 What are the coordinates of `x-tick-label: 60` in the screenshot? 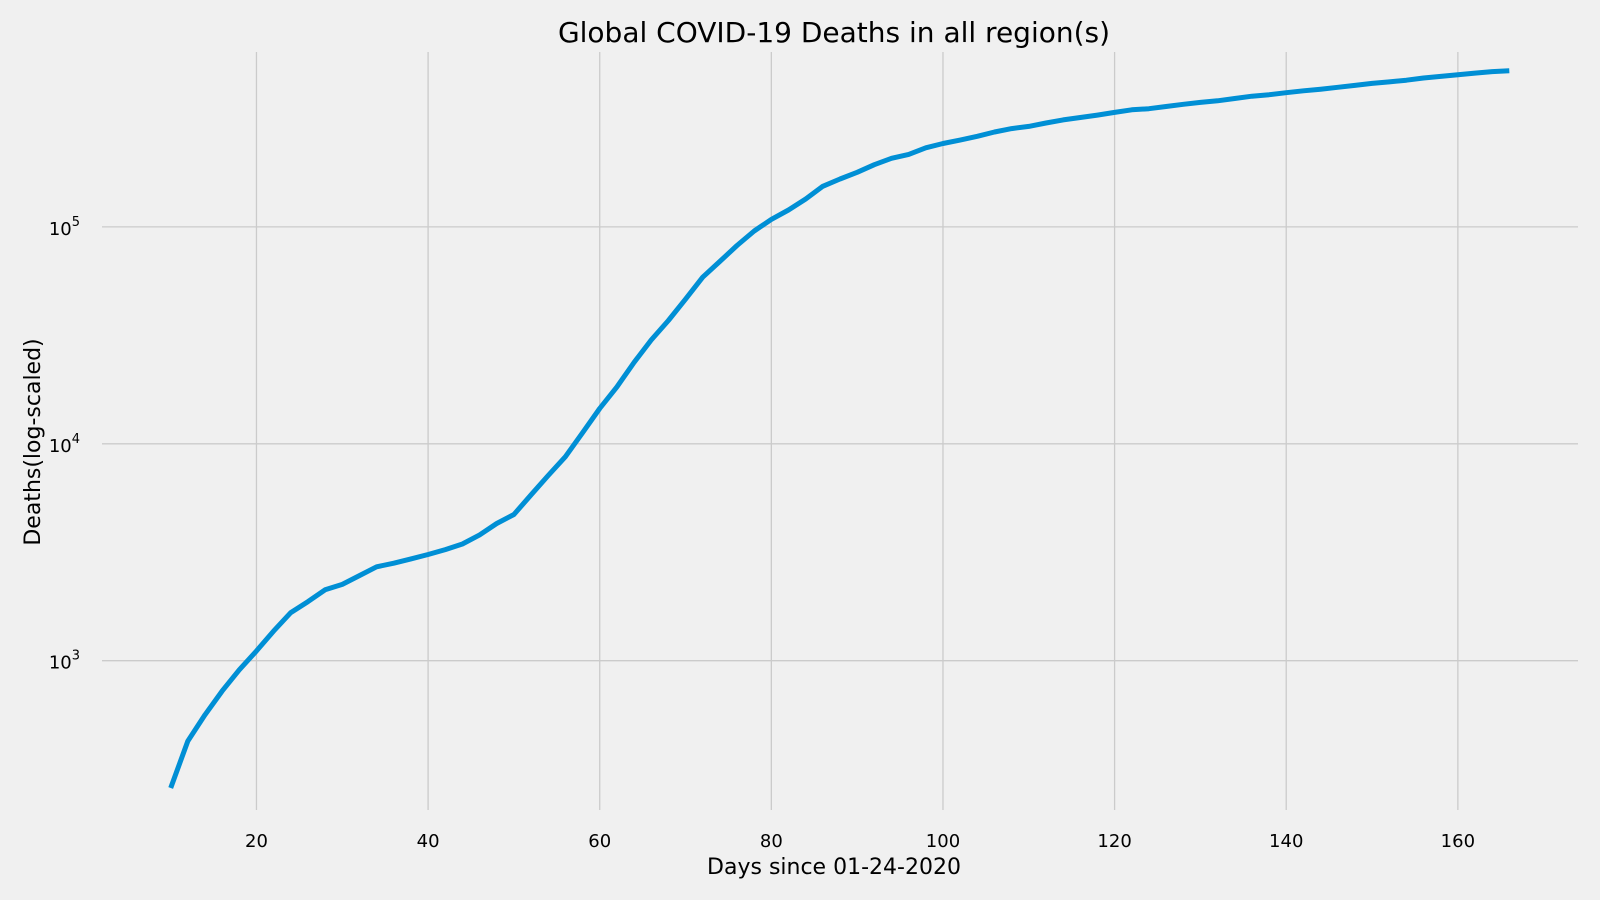 It's located at (599, 841).